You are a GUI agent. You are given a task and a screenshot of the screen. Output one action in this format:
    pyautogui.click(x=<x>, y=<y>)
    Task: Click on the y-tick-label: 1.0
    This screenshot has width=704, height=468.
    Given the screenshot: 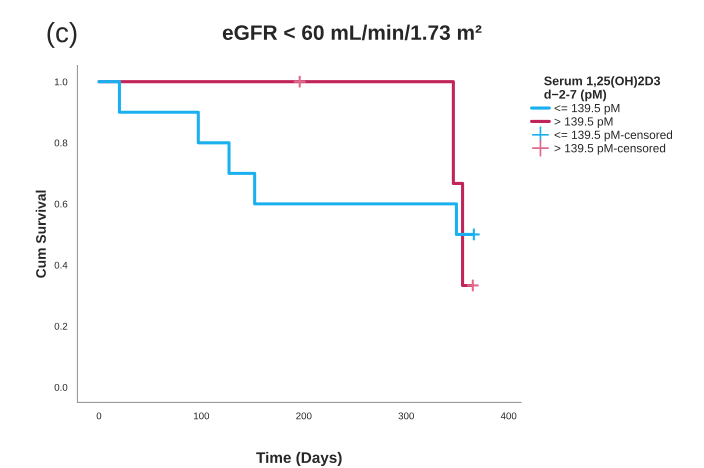 What is the action you would take?
    pyautogui.click(x=61, y=82)
    